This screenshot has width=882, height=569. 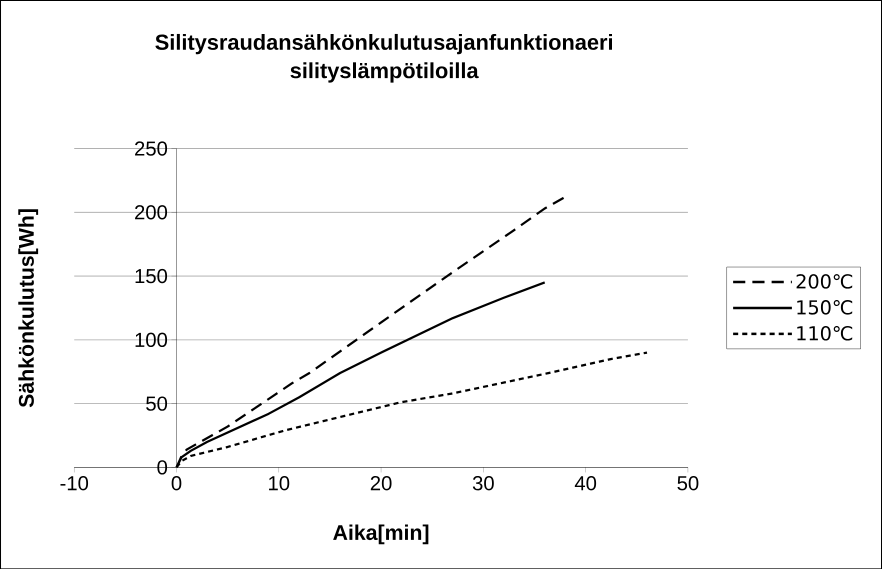 I want to click on x-tick-label: 0, so click(x=177, y=483).